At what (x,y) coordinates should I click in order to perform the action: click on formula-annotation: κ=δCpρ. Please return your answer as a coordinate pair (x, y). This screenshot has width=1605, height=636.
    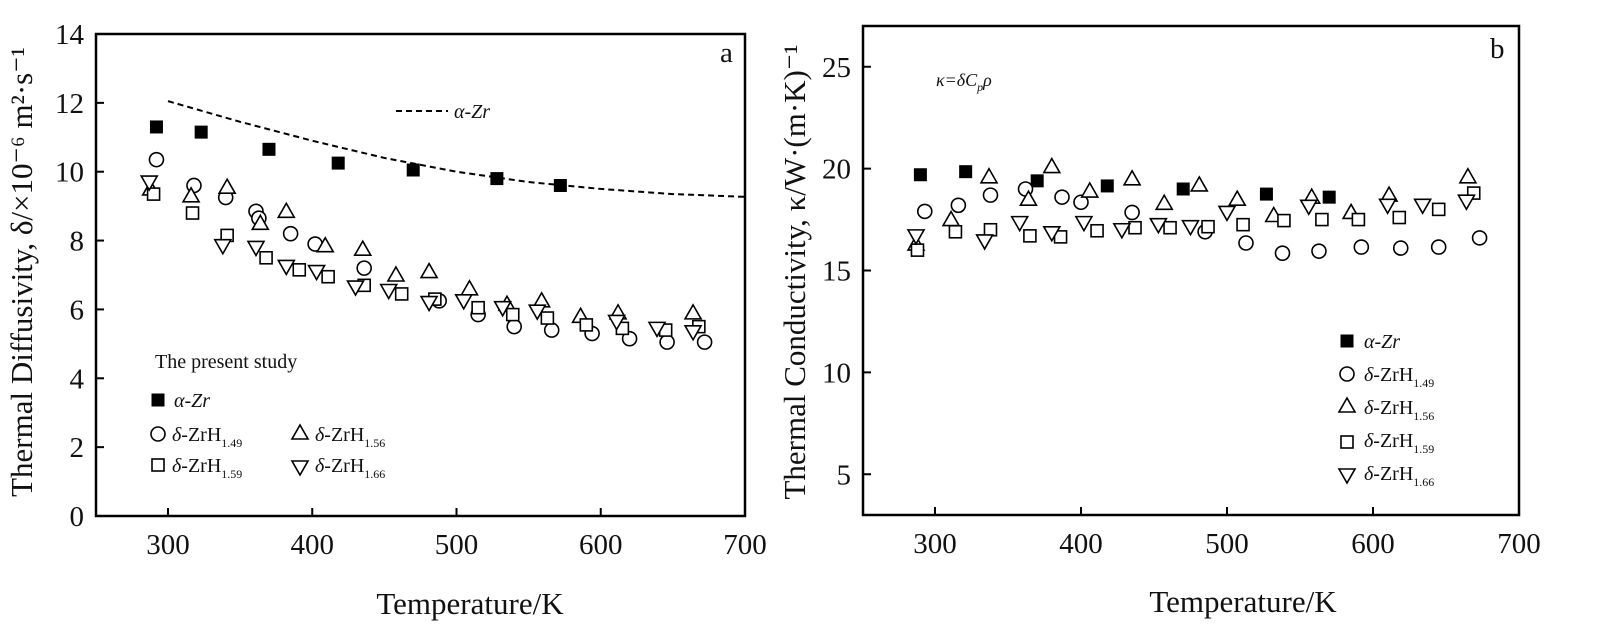
    Looking at the image, I should click on (964, 82).